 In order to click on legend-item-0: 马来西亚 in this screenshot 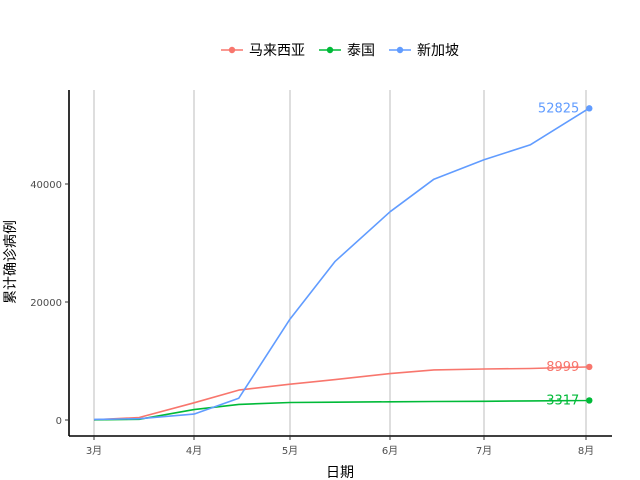, I will do `click(263, 51)`.